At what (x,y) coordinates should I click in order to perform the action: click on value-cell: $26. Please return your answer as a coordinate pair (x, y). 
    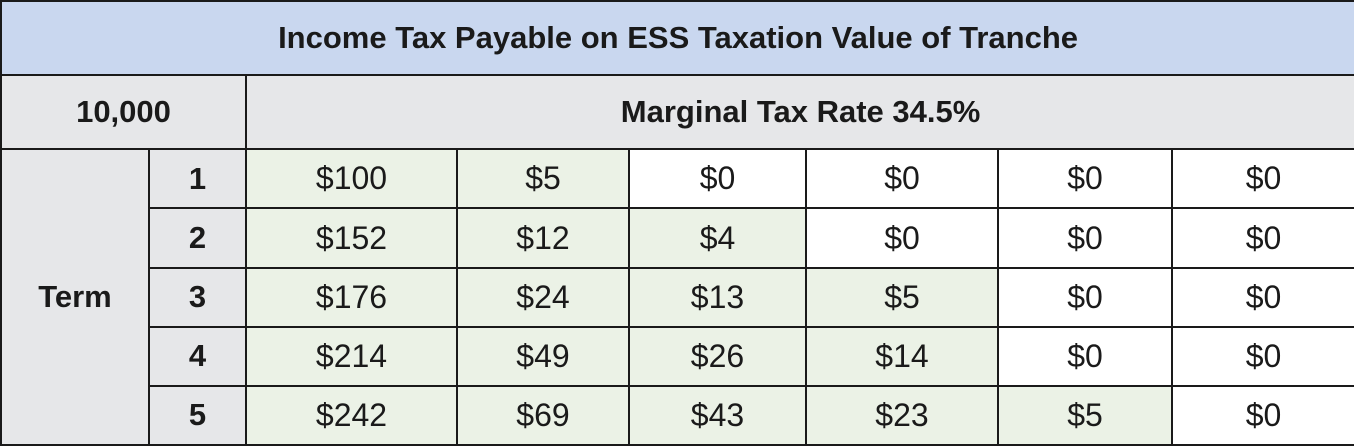
    Looking at the image, I should click on (717, 356).